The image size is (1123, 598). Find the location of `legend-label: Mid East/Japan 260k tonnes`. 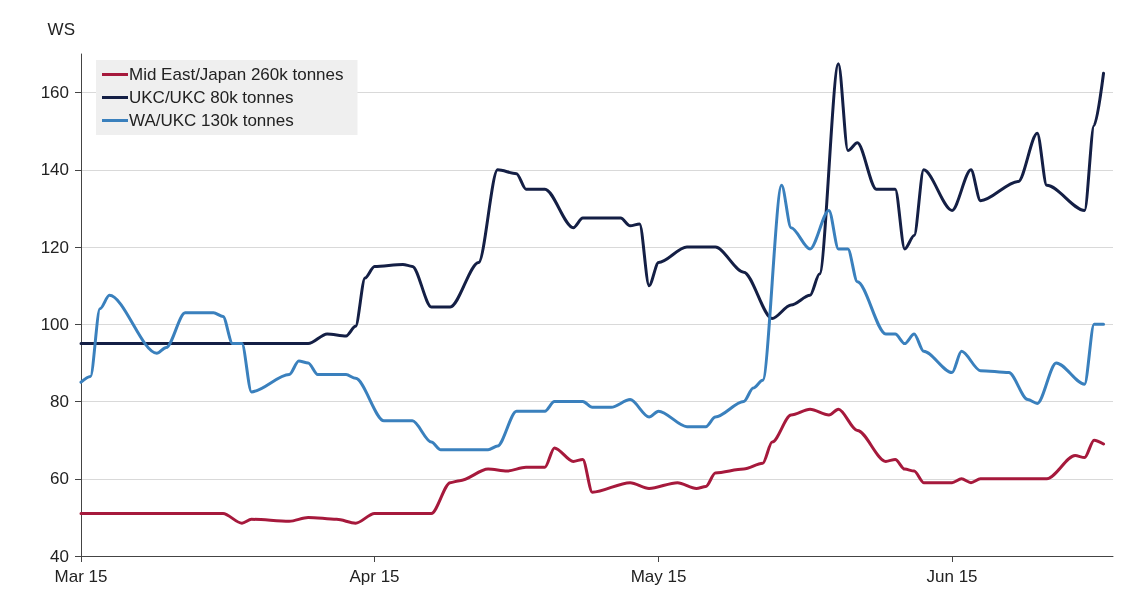

legend-label: Mid East/Japan 260k tonnes is located at coordinates (236, 74).